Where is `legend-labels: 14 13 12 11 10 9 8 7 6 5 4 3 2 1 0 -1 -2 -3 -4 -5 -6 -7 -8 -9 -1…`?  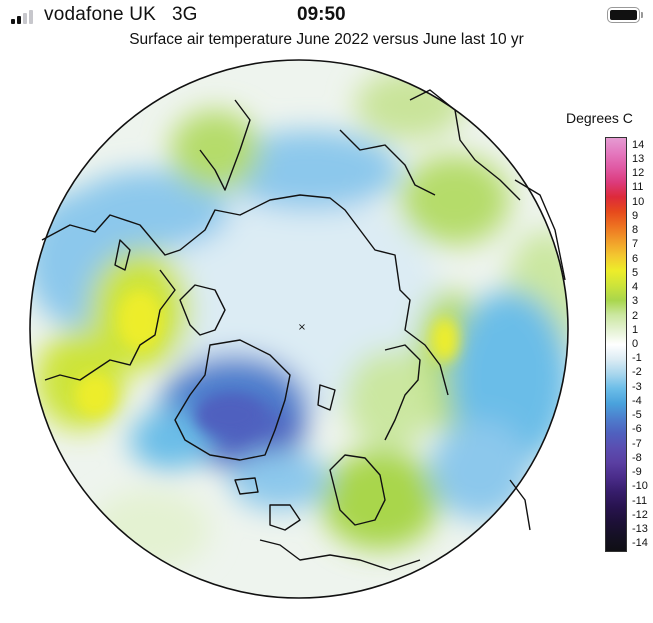 legend-labels: 14 13 12 11 10 9 8 7 6 5 4 3 2 1 0 -1 -2 -3 -4 -5 -6 -7 -8 -9 -1… is located at coordinates (642, 344).